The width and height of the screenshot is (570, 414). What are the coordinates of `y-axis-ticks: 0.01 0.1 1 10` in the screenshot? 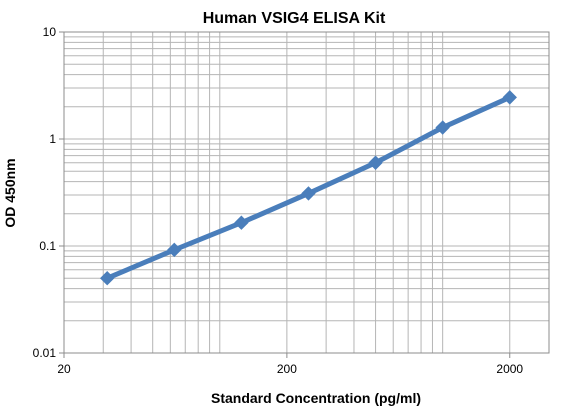 It's located at (48, 192).